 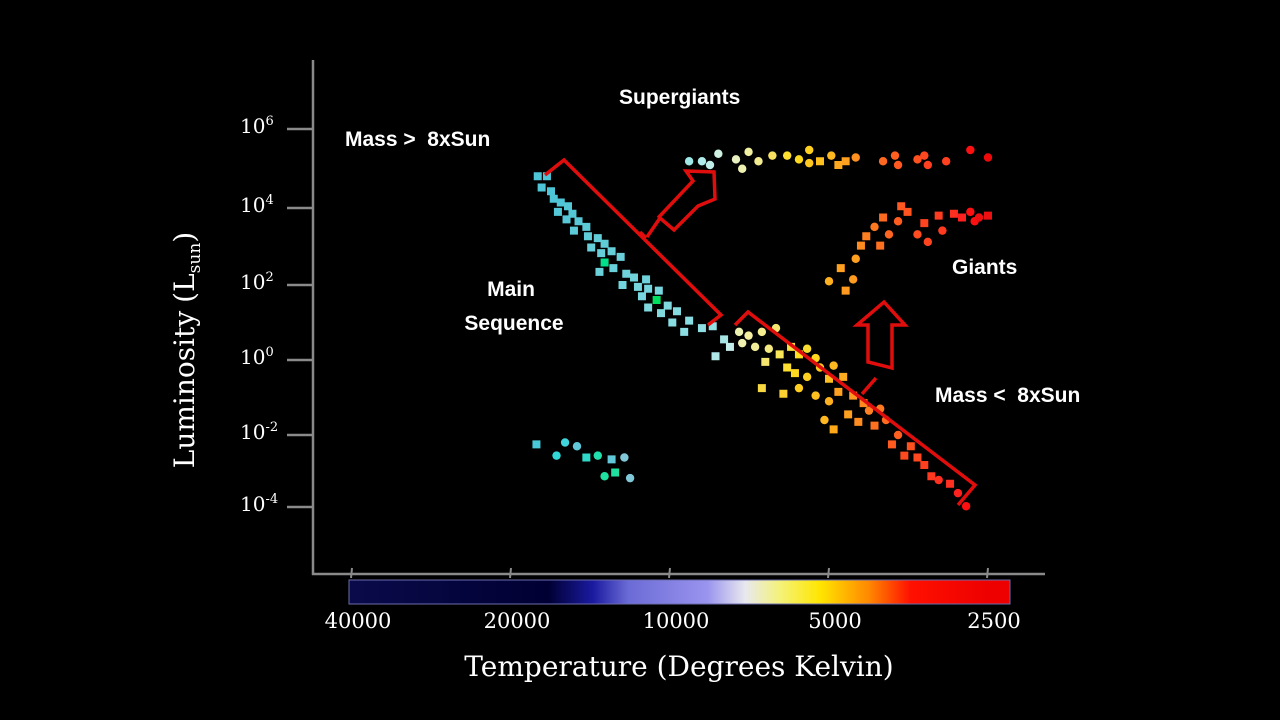 I want to click on x-tick-label-1: 20000, so click(x=517, y=621).